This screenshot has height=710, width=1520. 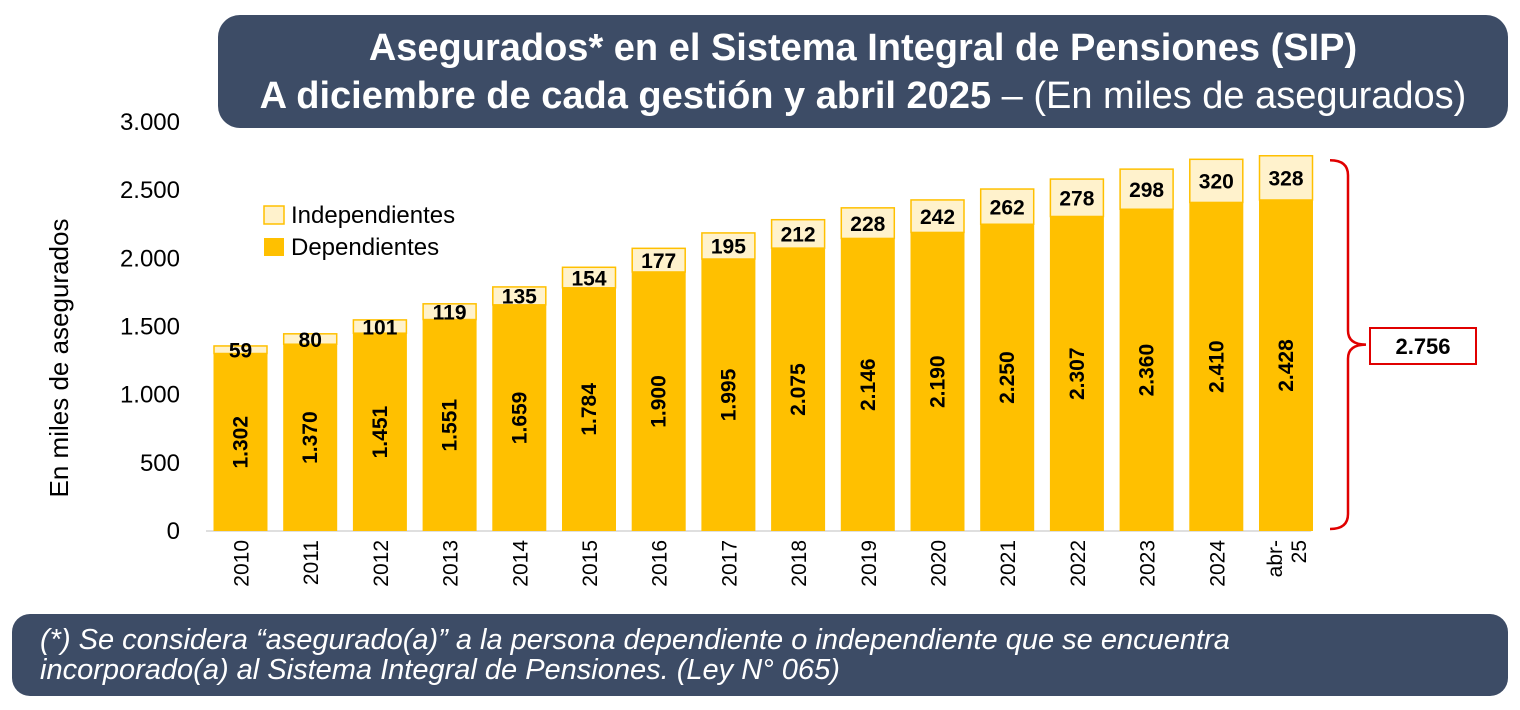 I want to click on x-tick-label: 2021, so click(x=1008, y=563).